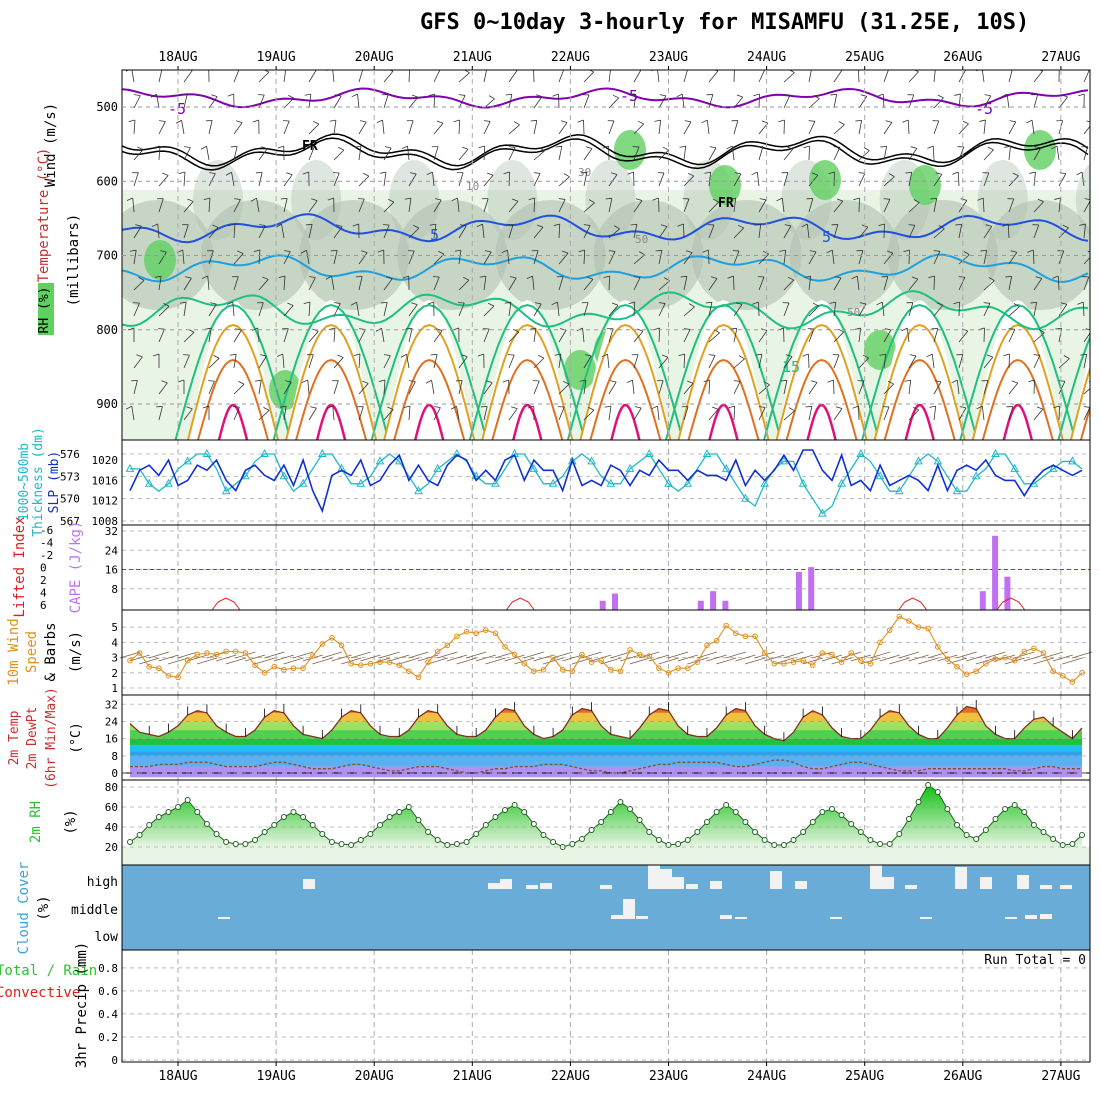  I want to click on lifted-index-line, so click(226, 604).